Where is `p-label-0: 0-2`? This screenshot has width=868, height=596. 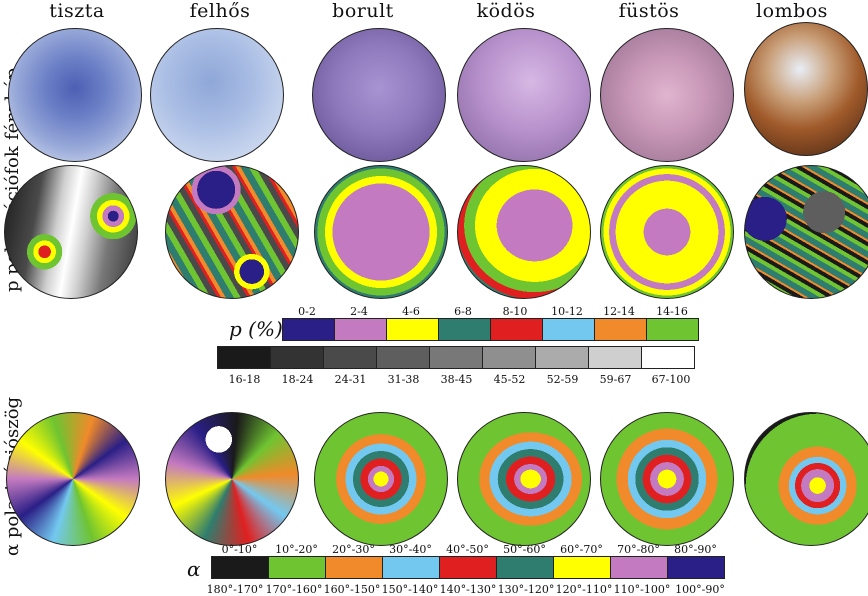
p-label-0: 0-2 is located at coordinates (307, 311).